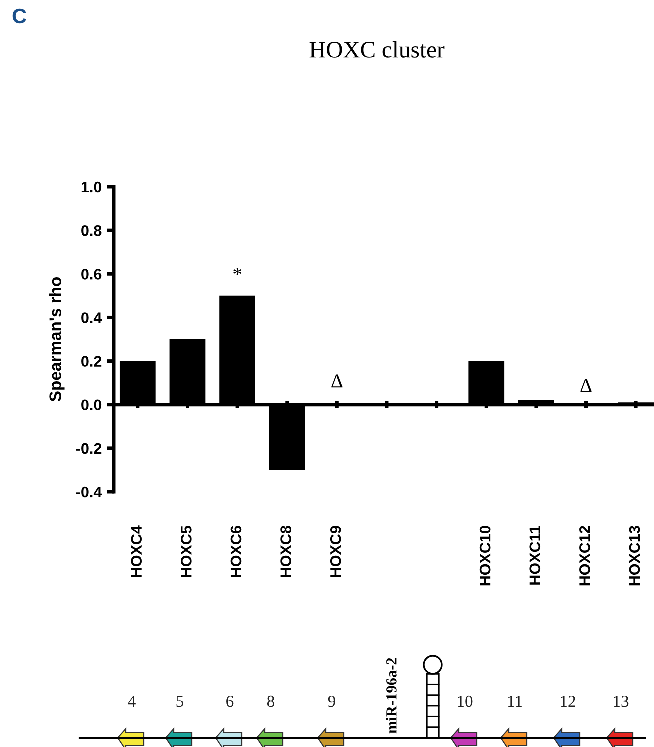  I want to click on y-axis-title: Spearman's rho, so click(57, 340).